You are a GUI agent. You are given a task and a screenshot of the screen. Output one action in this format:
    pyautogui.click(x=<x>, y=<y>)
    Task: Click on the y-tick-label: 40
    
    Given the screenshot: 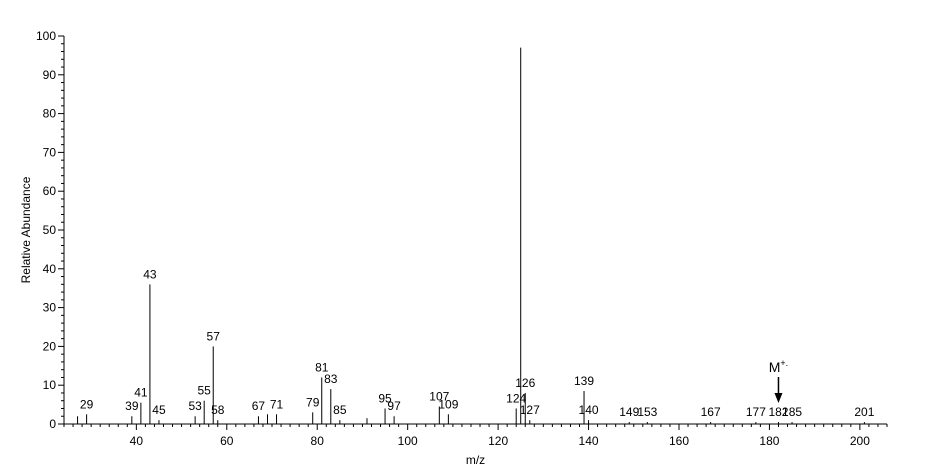 What is the action you would take?
    pyautogui.click(x=50, y=269)
    